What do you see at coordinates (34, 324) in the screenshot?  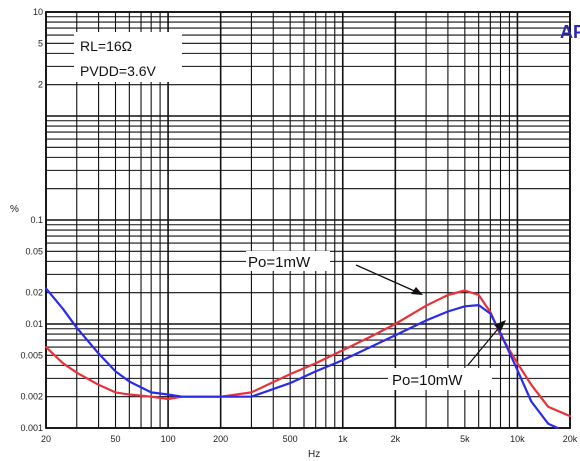 I see `y-tick-label: 0.01` at bounding box center [34, 324].